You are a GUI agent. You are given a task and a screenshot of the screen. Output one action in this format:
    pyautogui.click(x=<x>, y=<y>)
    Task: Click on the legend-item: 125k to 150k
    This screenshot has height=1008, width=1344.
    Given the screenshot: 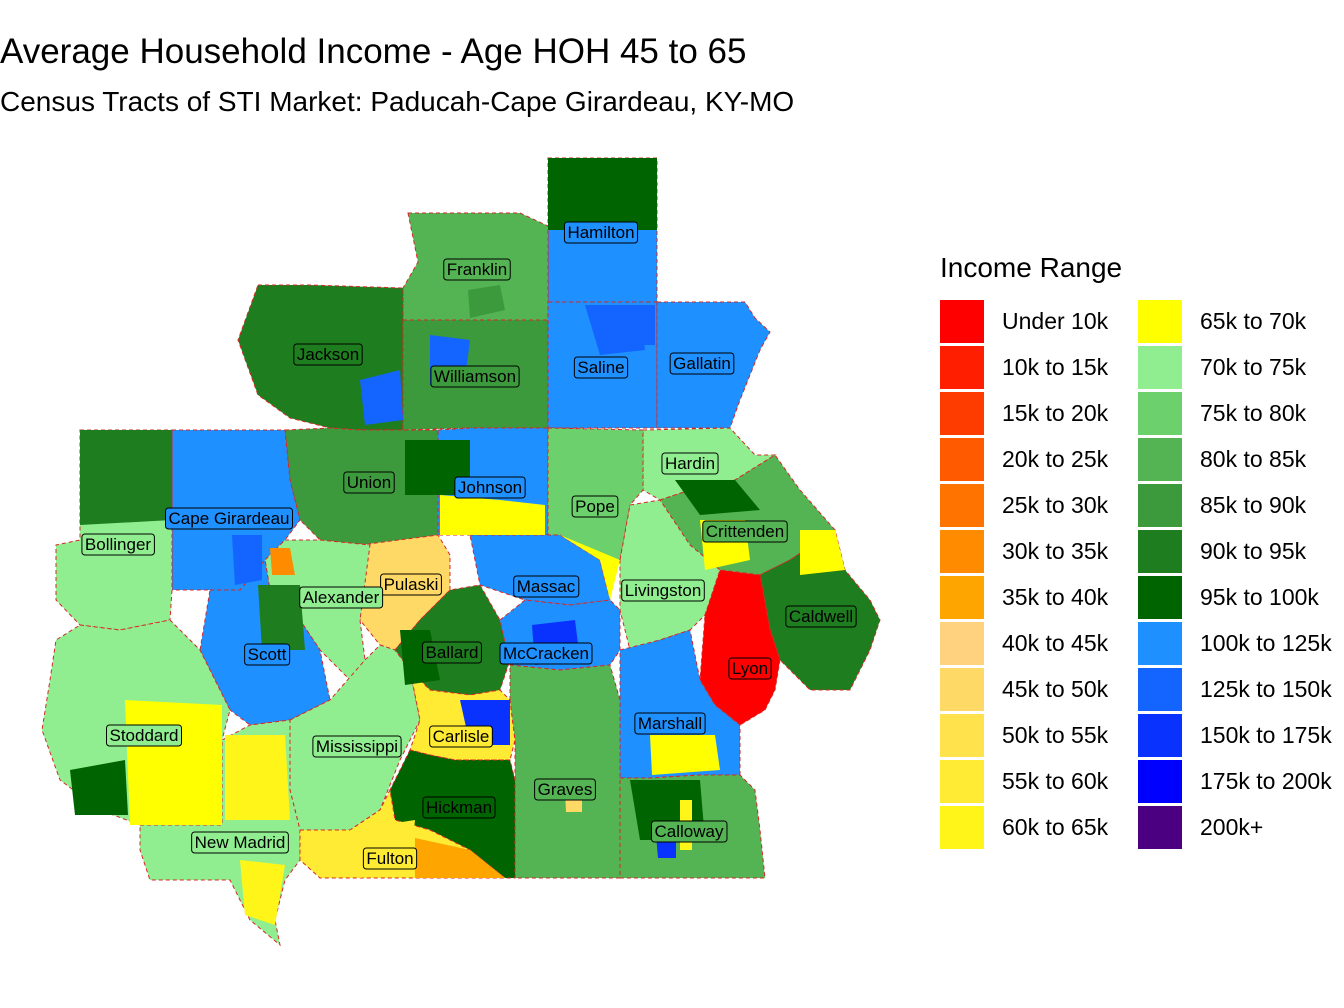 What is the action you would take?
    pyautogui.click(x=1237, y=689)
    